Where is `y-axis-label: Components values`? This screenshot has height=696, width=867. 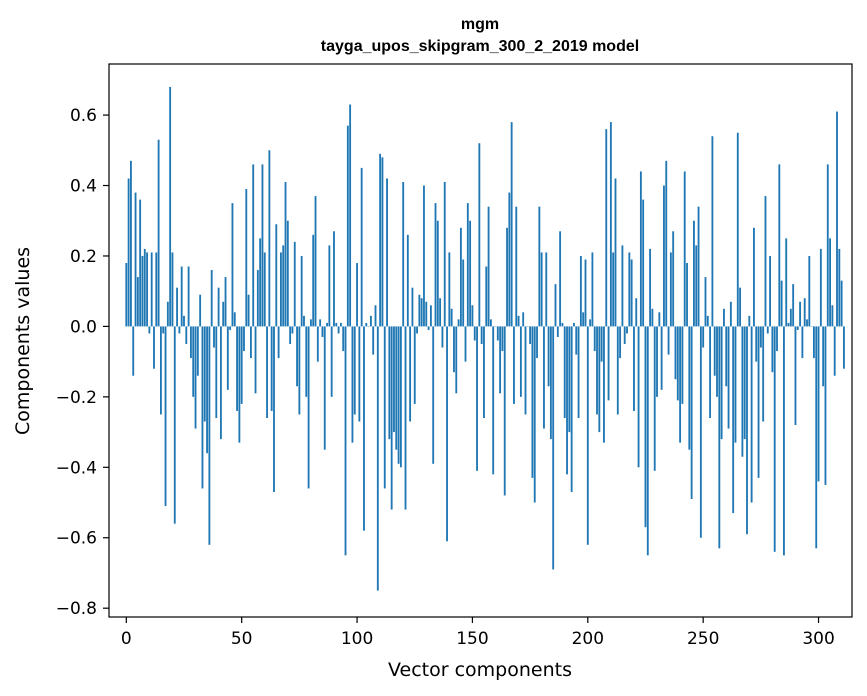 y-axis-label: Components values is located at coordinates (23, 341).